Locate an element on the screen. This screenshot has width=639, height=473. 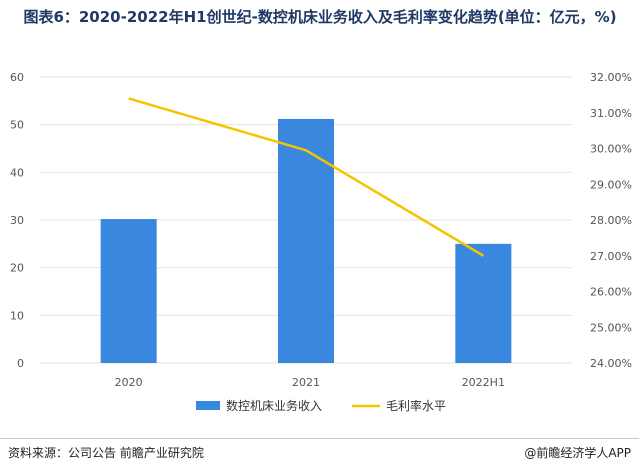
right-tick-label: 31.00% is located at coordinates (611, 113).